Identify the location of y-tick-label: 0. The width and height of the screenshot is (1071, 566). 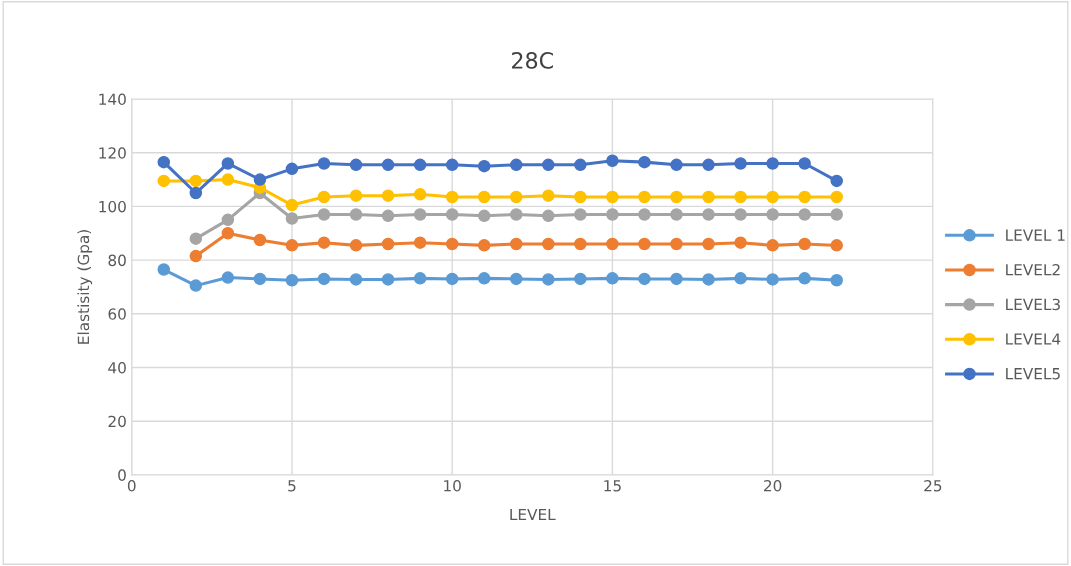
(122, 475).